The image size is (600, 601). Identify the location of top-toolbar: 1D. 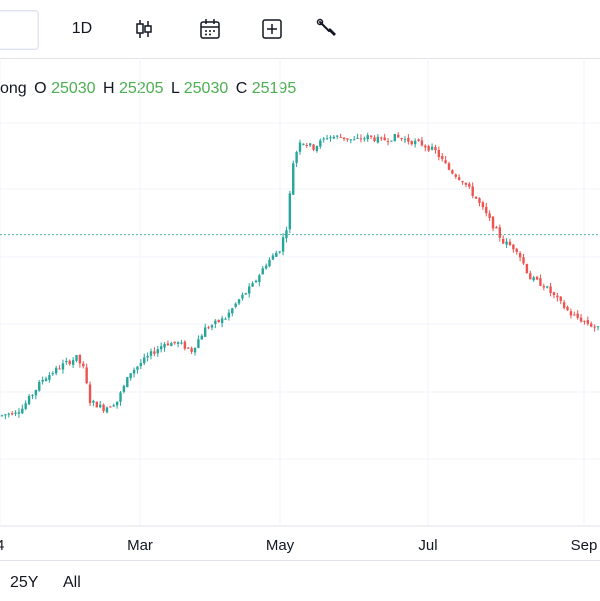
(300, 29).